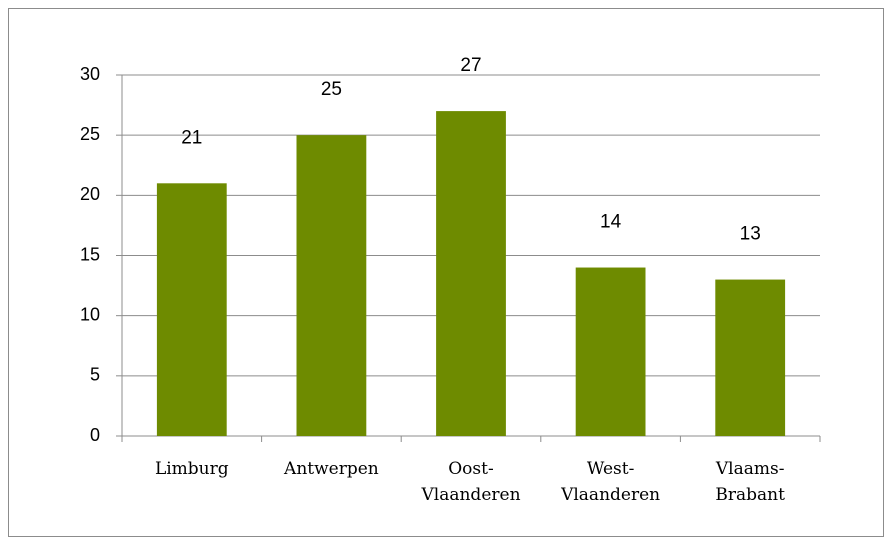 Image resolution: width=885 pixels, height=538 pixels. I want to click on y-tick-label: 30, so click(90, 74).